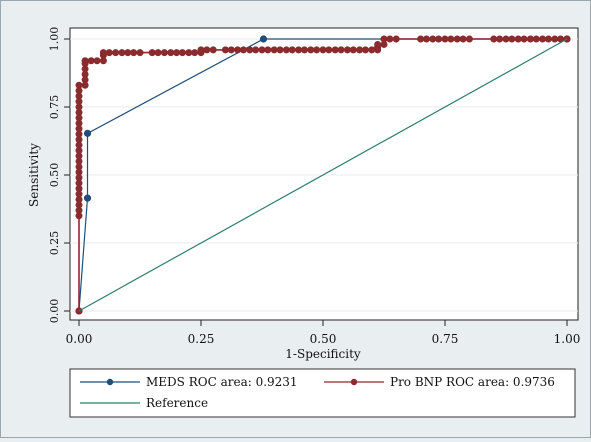  I want to click on x-tick-label: 1.00, so click(567, 339).